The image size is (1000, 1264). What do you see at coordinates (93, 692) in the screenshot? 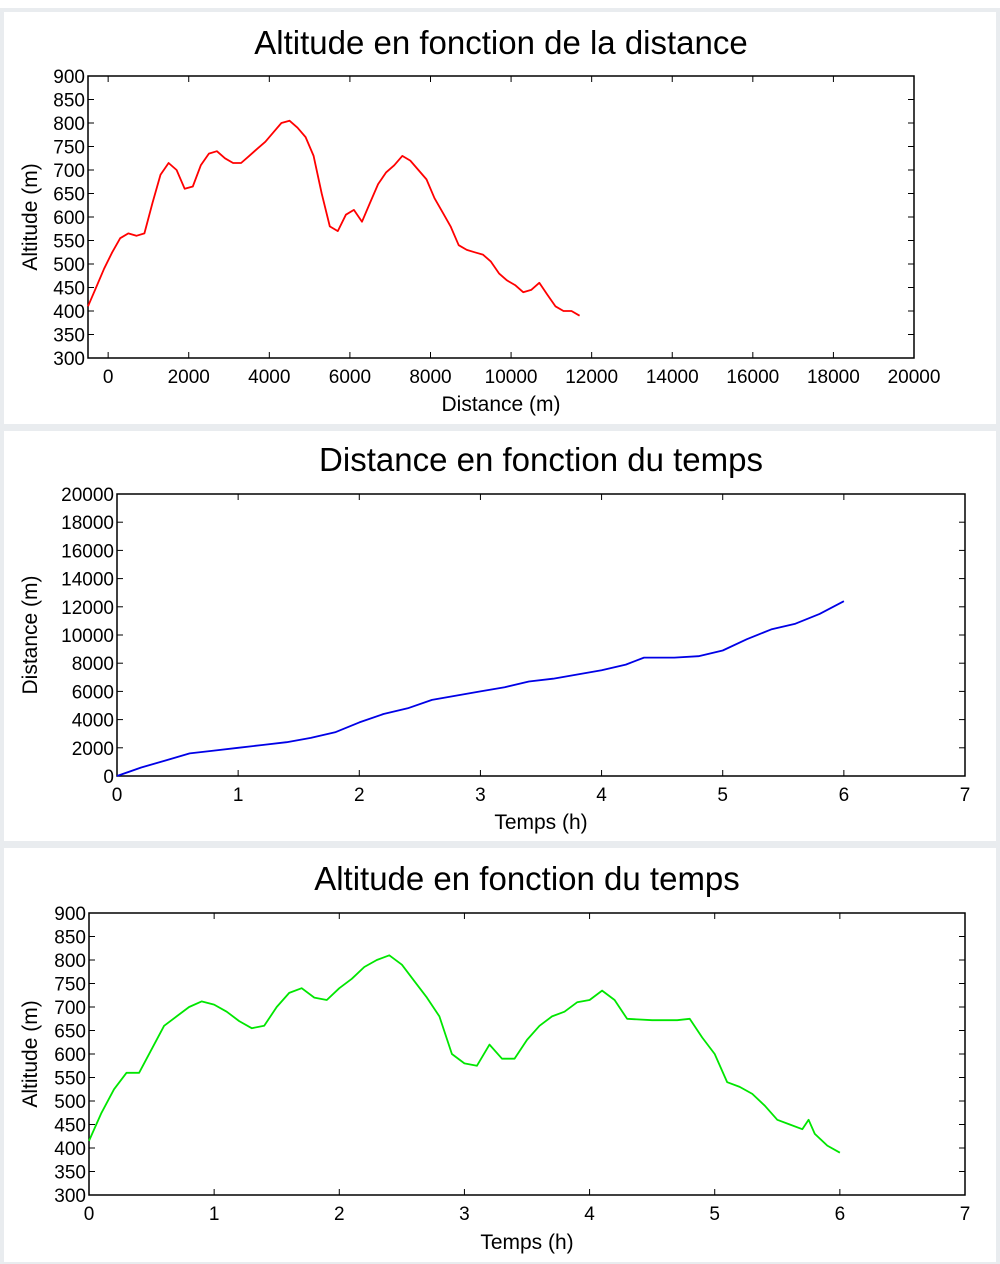
I see `y-tick-label: 6000` at bounding box center [93, 692].